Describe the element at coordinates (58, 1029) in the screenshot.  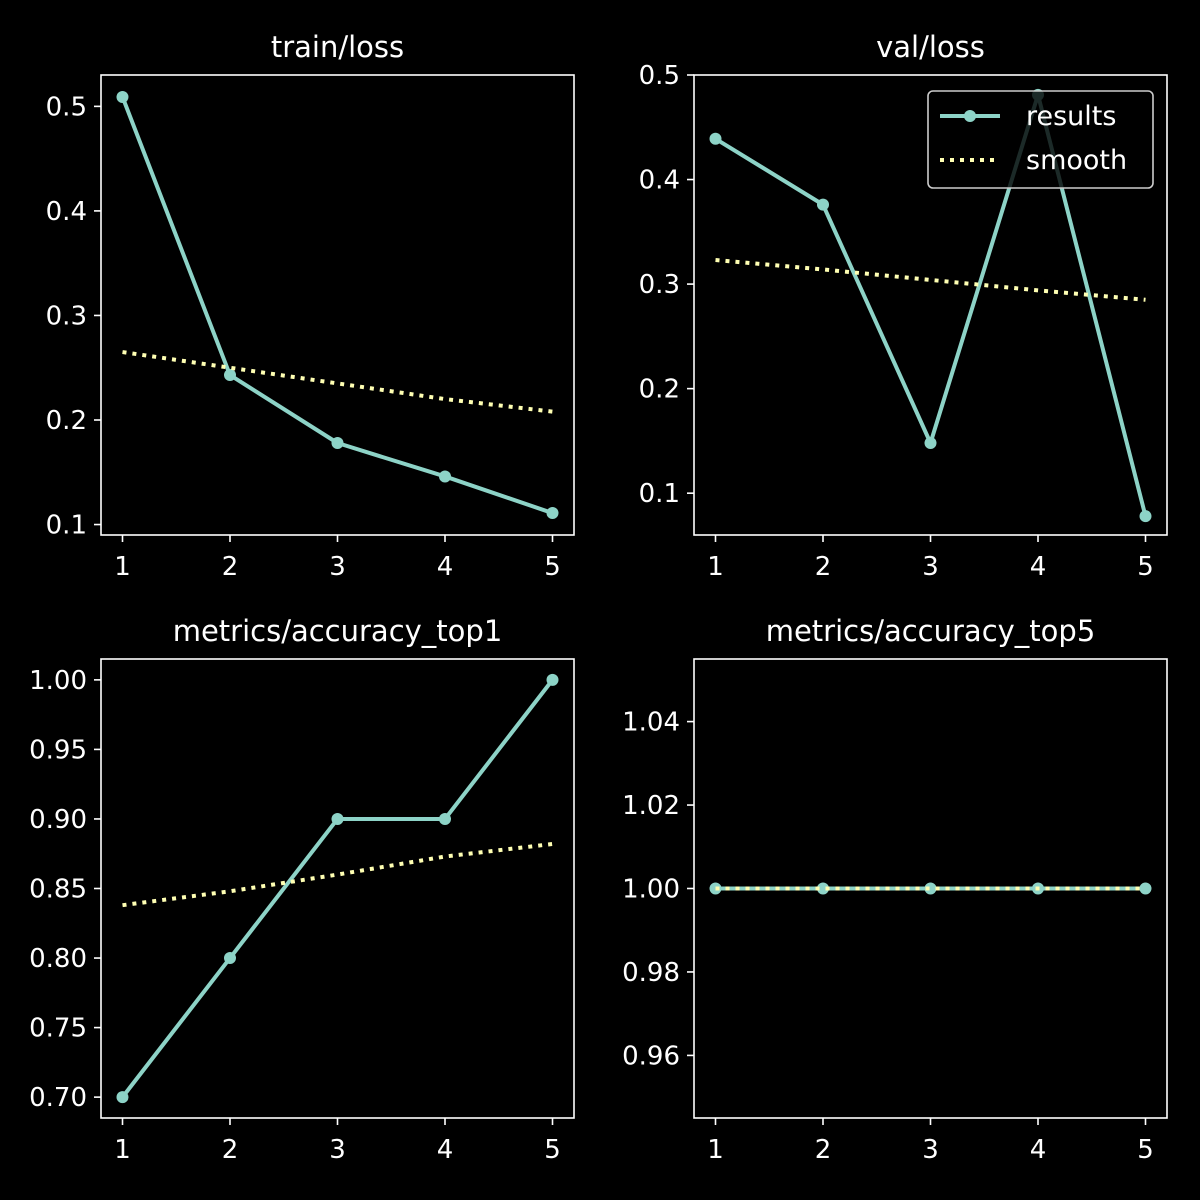
I see `y-tick-label: 0.75` at that location.